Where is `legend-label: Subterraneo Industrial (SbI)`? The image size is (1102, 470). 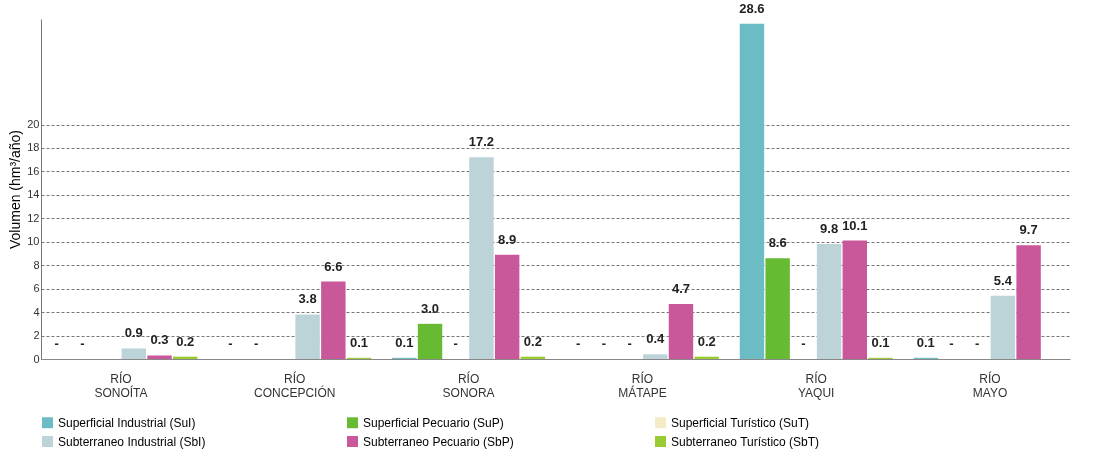 legend-label: Subterraneo Industrial (SbI) is located at coordinates (132, 441).